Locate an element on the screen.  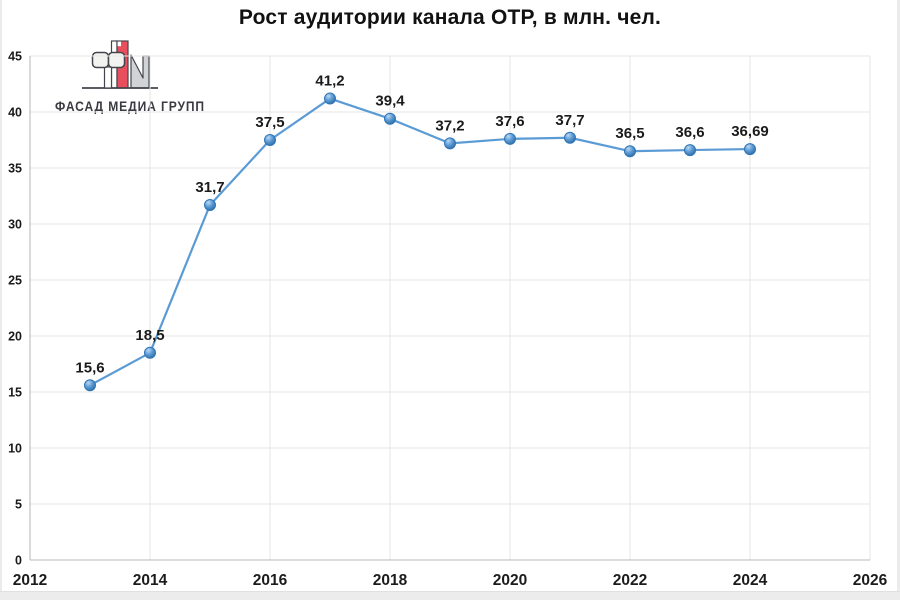
x-tick-label-2016: 2016 is located at coordinates (270, 580).